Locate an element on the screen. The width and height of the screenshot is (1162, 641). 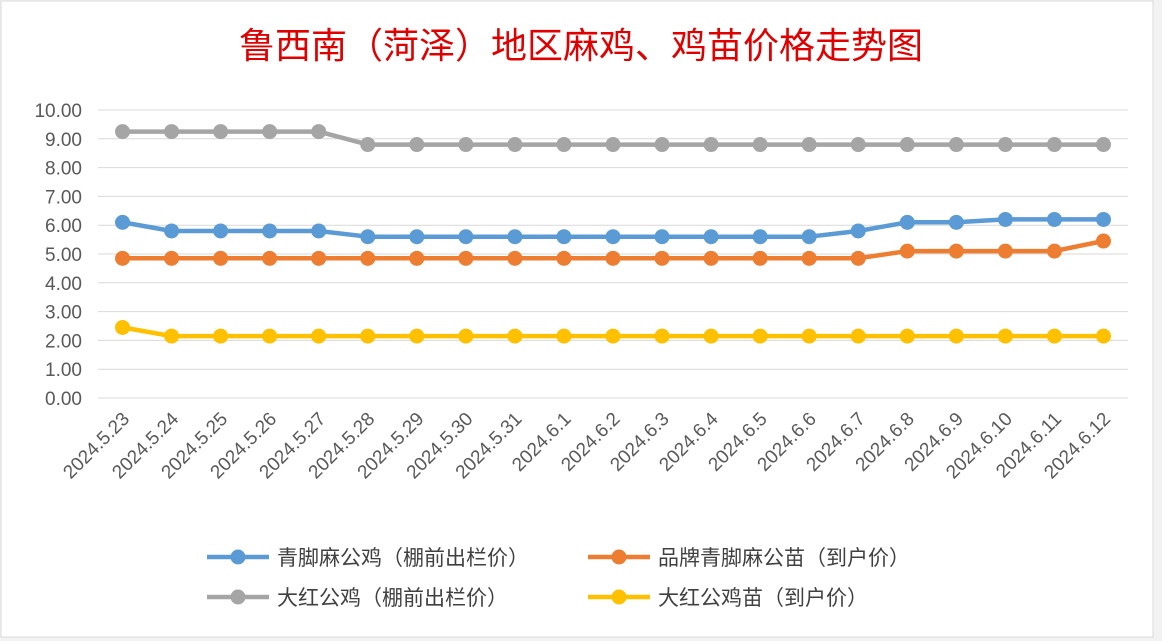
legend-label: 青脚麻公鸡（棚前出栏价） is located at coordinates (403, 558).